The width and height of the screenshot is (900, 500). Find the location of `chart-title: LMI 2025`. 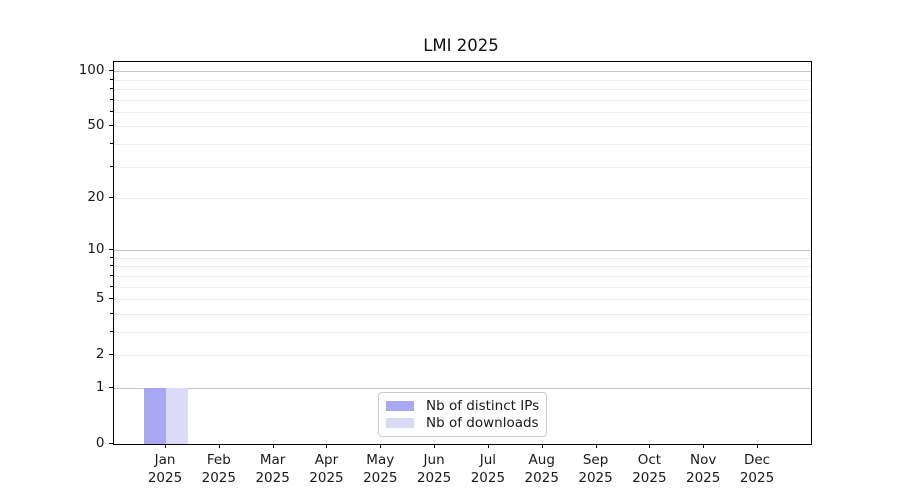

chart-title: LMI 2025 is located at coordinates (461, 45).